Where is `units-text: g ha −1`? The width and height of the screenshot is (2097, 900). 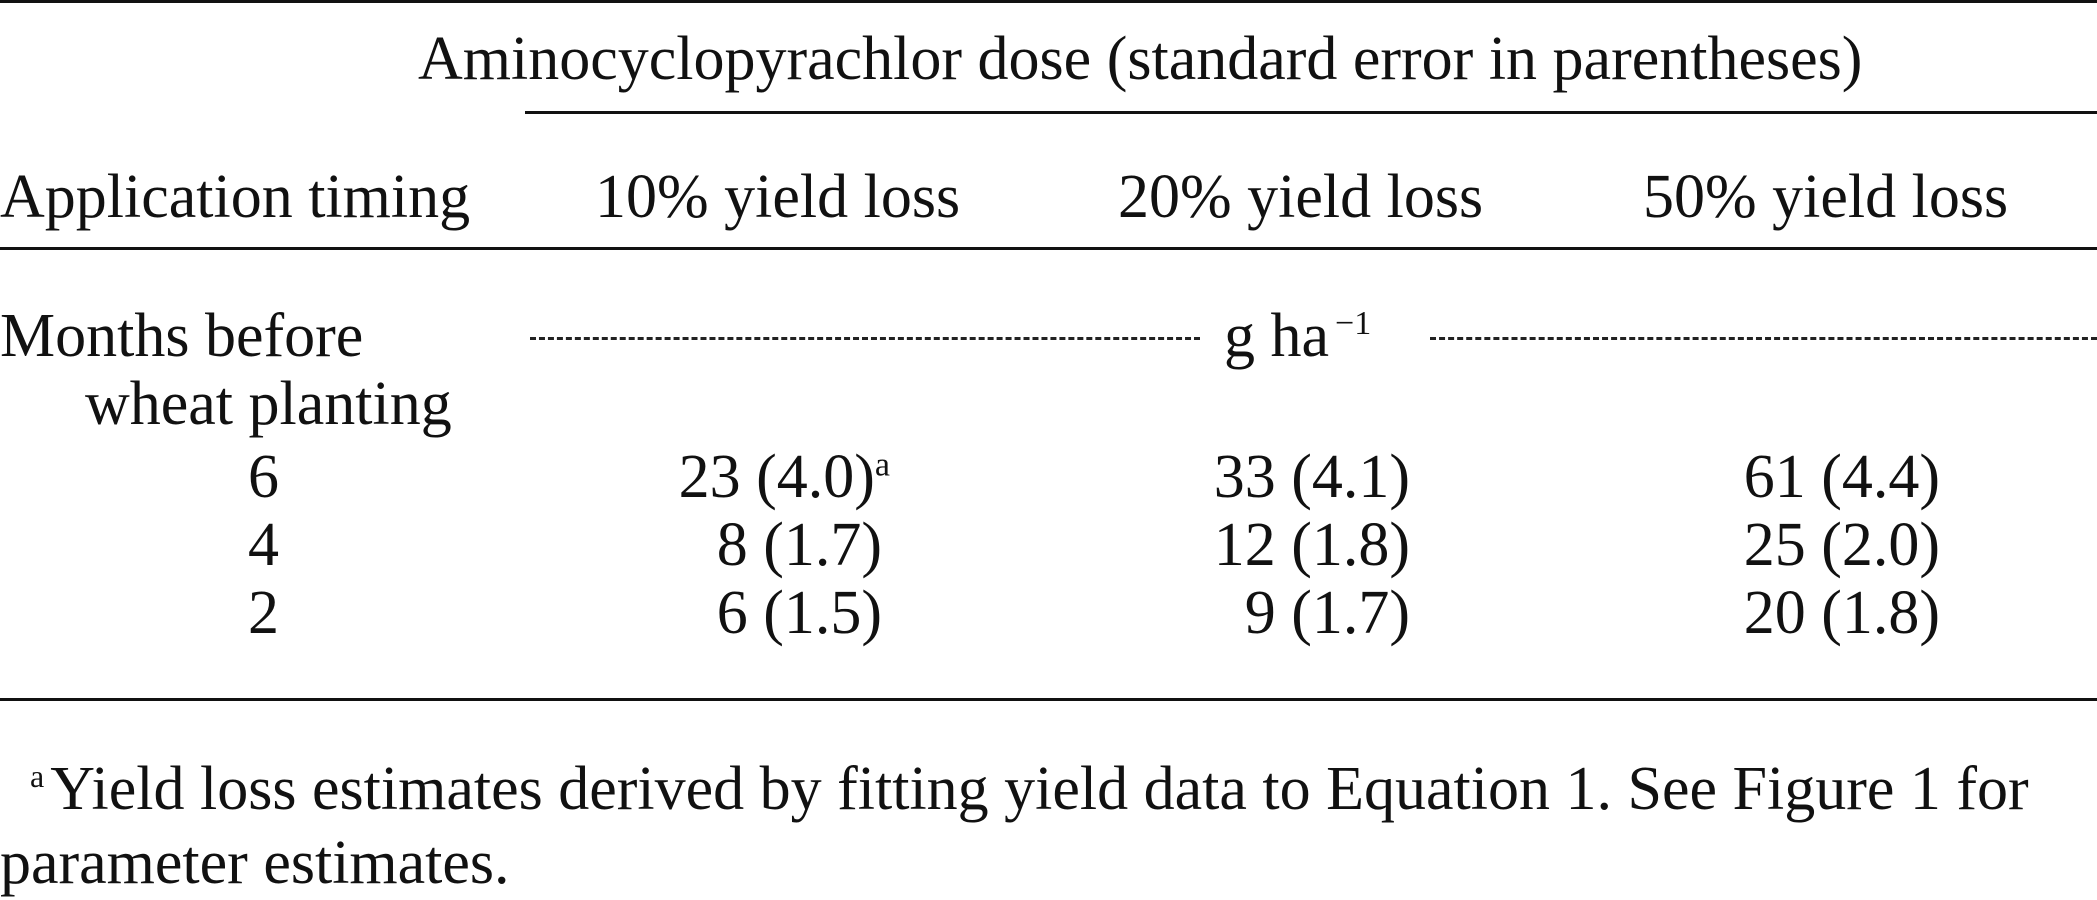
units-text: g ha −1 is located at coordinates (1297, 336).